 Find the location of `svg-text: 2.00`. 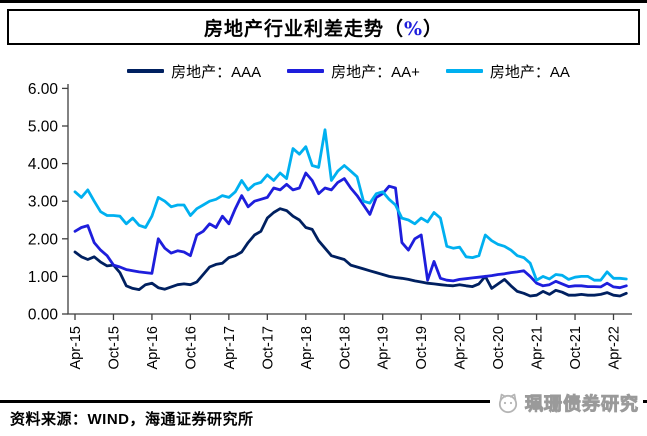

svg-text: 2.00 is located at coordinates (43, 239).